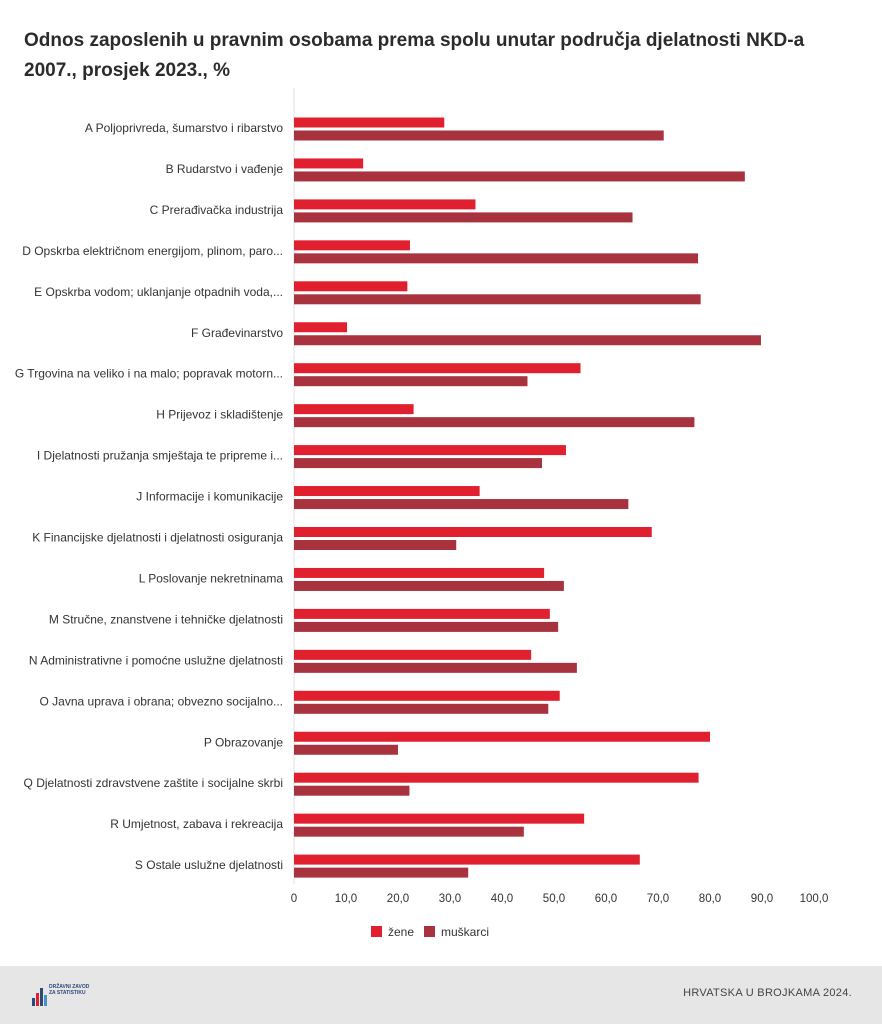  What do you see at coordinates (211, 578) in the screenshot?
I see `category-label: L Poslovanje nekretninama` at bounding box center [211, 578].